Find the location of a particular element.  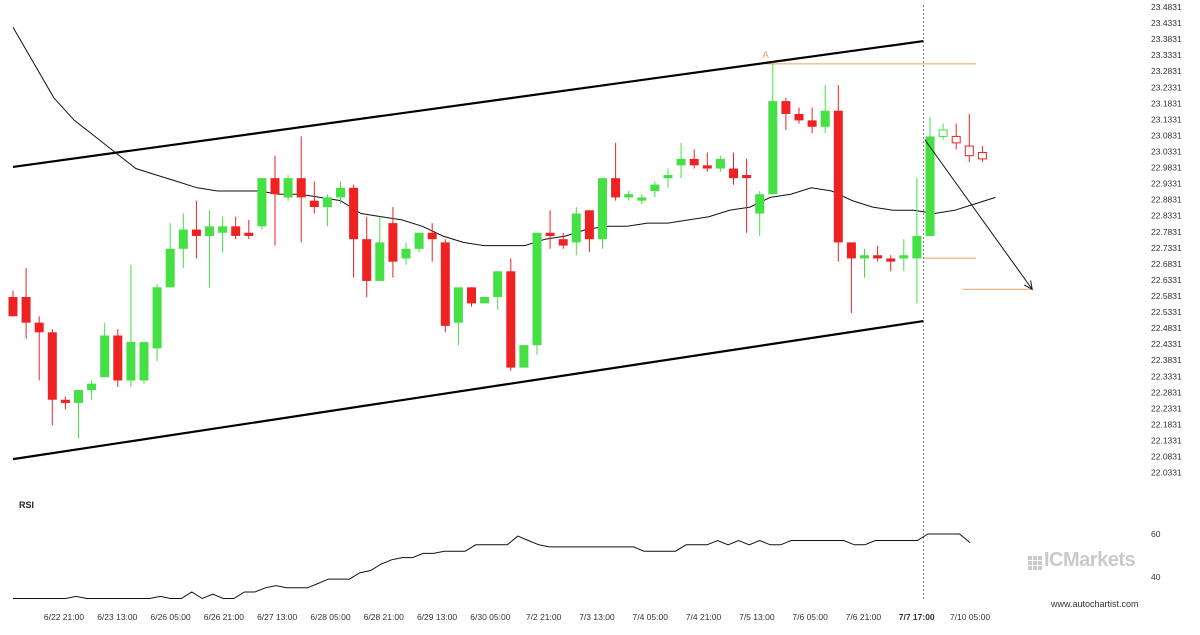

icmarkets-logo-icon is located at coordinates (1035, 563).